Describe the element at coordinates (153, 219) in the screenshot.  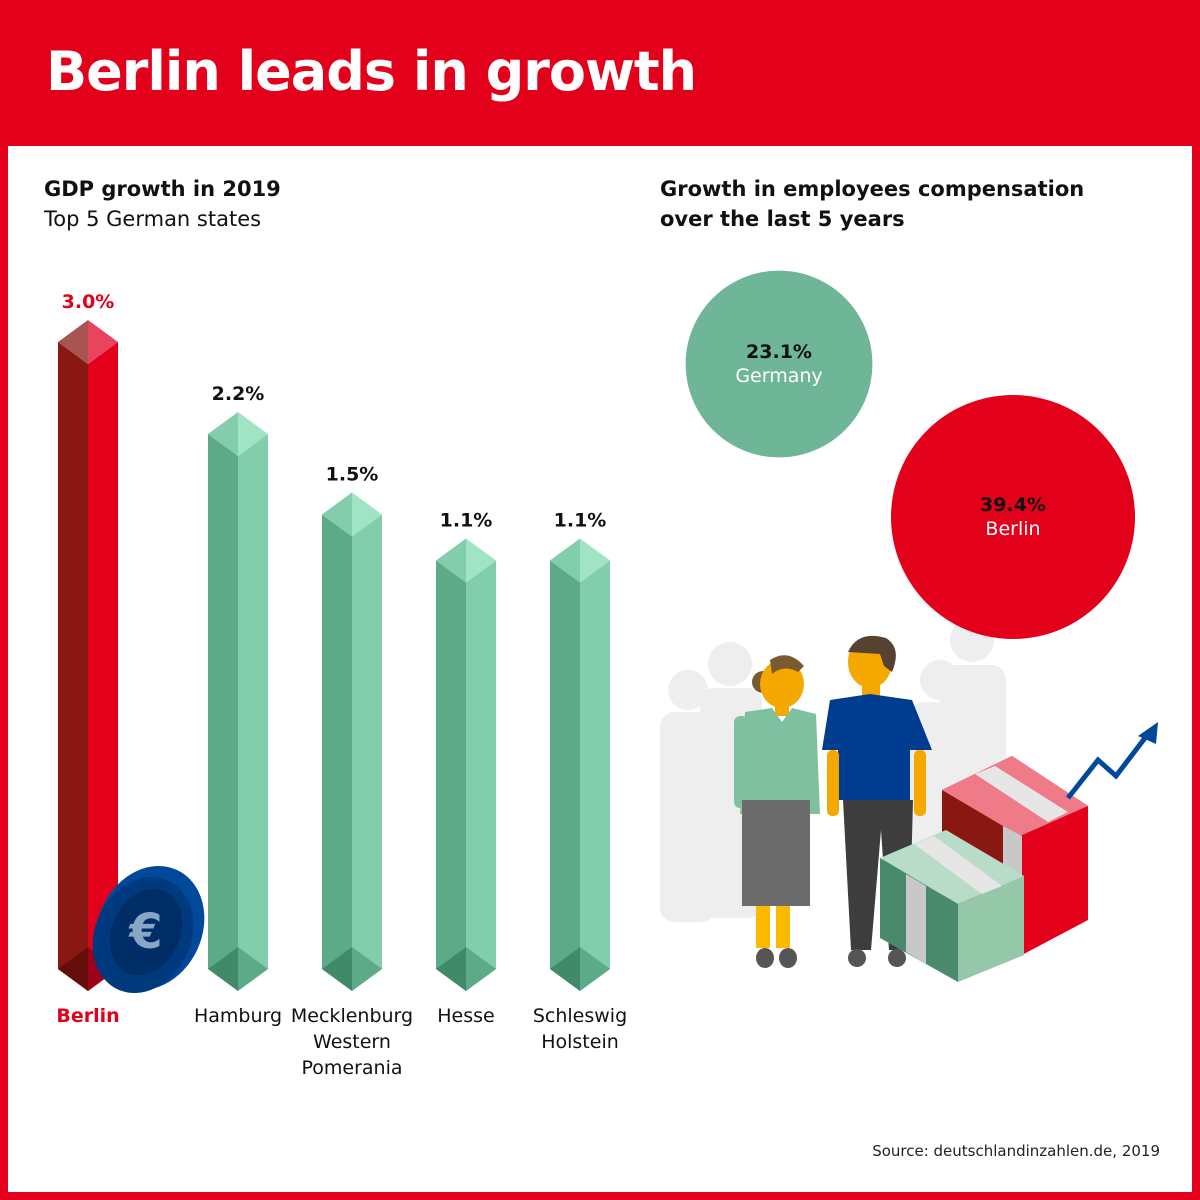
I see `bar-chart-subtitle: Top 5 German states` at that location.